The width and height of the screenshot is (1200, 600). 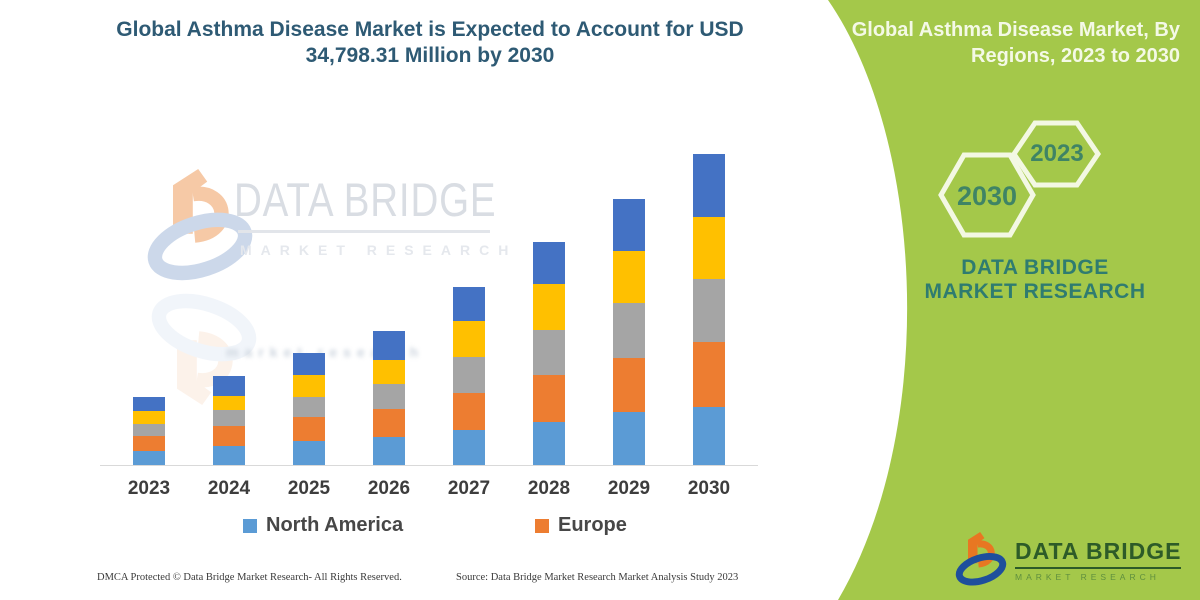 What do you see at coordinates (389, 345) in the screenshot?
I see `bar-2026-unlabeled-dark-blue-` at bounding box center [389, 345].